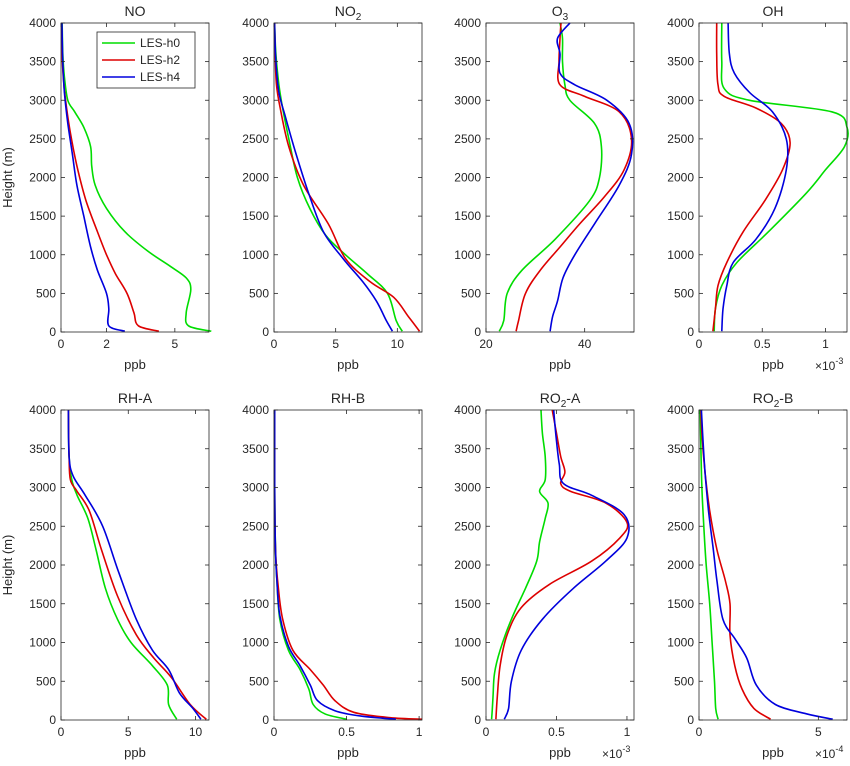  Describe the element at coordinates (61, 732) in the screenshot. I see `x-tick-label: 0` at that location.